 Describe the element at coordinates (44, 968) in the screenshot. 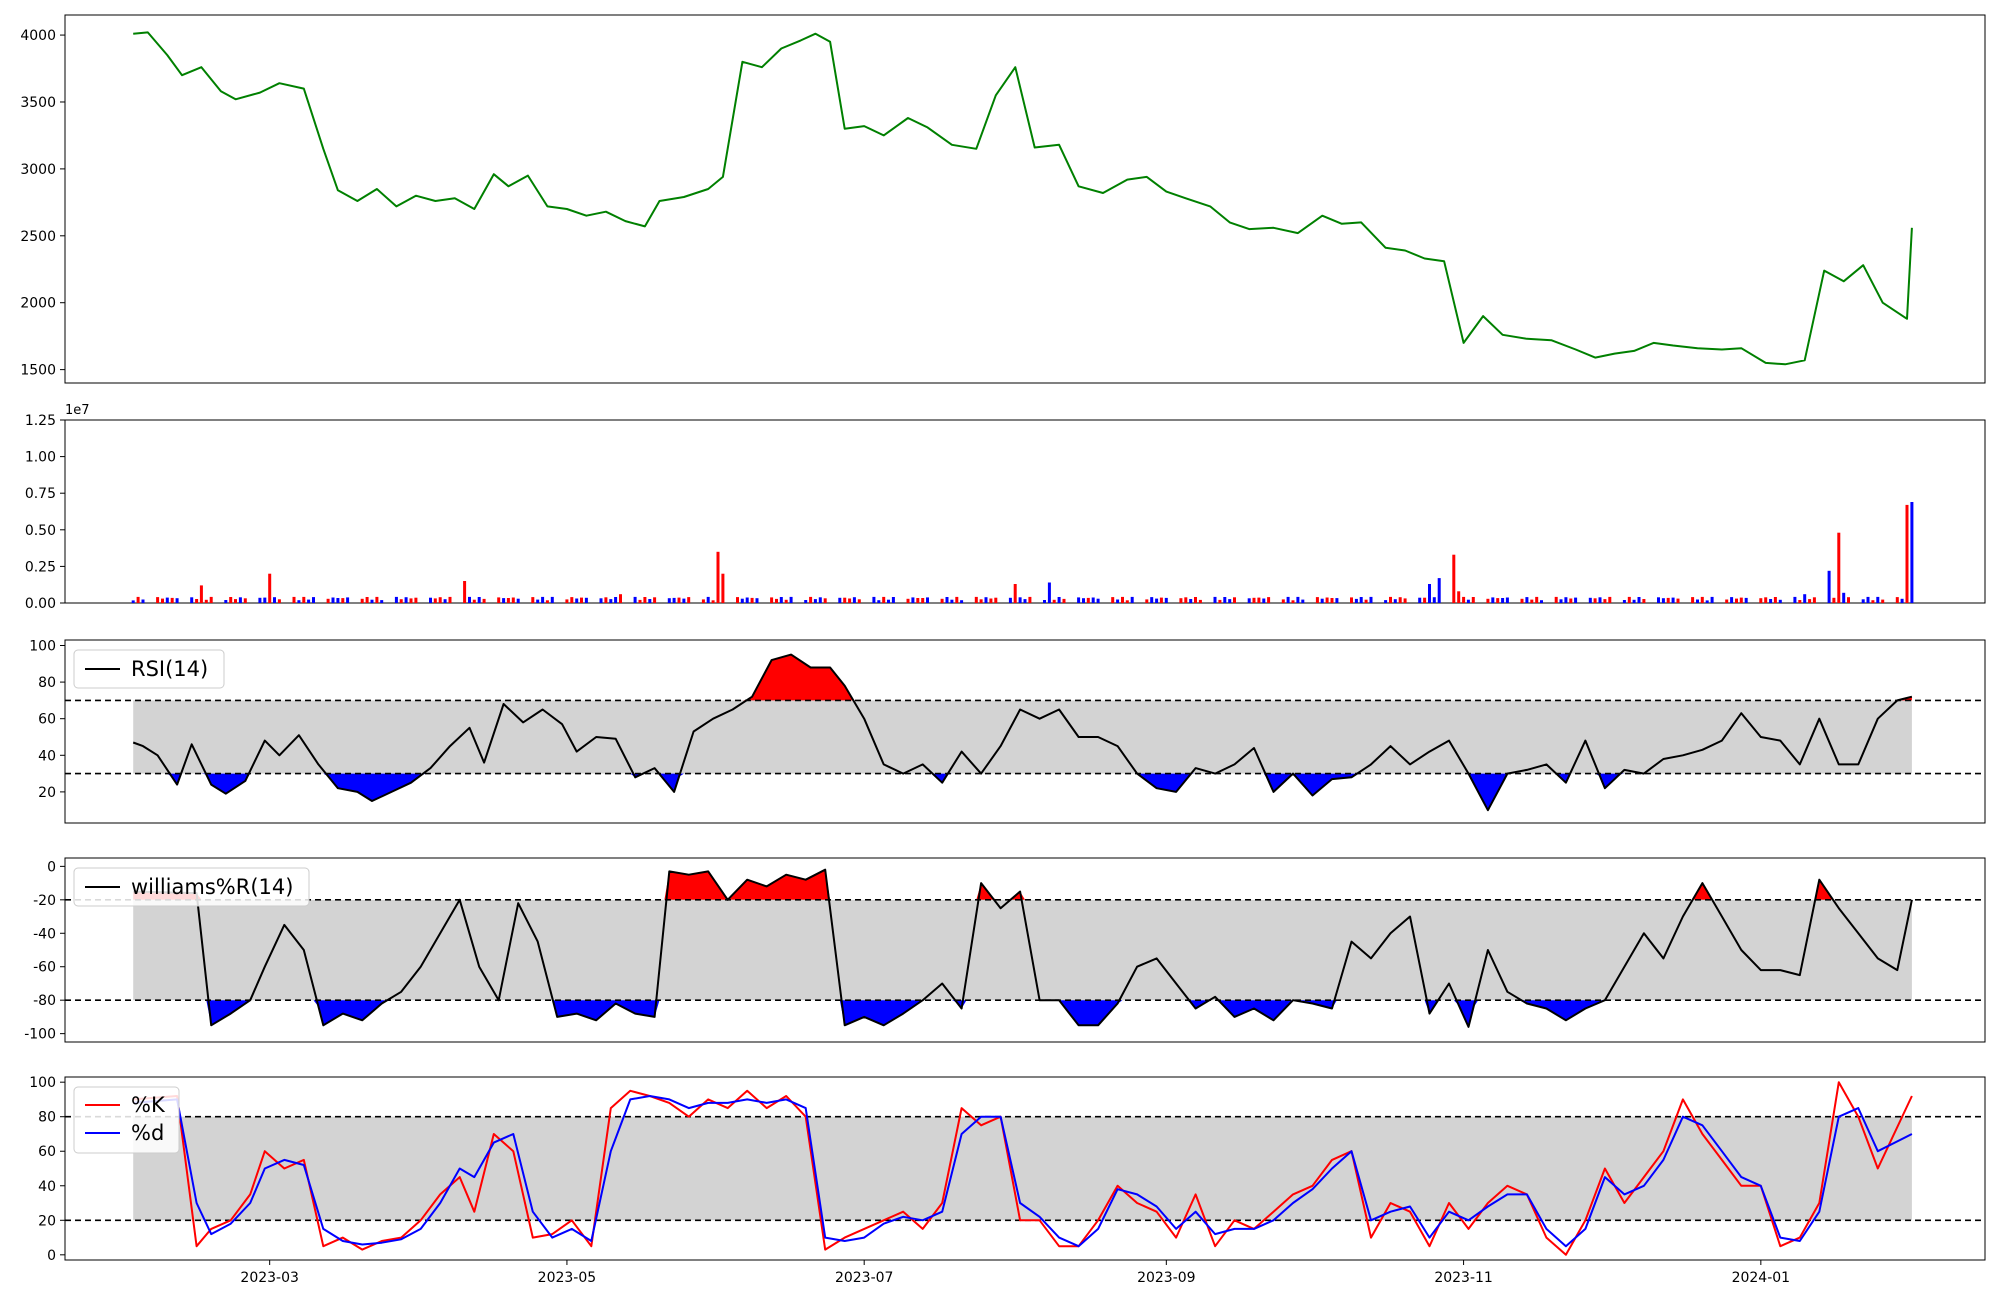

I see `y-tick-label: -60` at that location.